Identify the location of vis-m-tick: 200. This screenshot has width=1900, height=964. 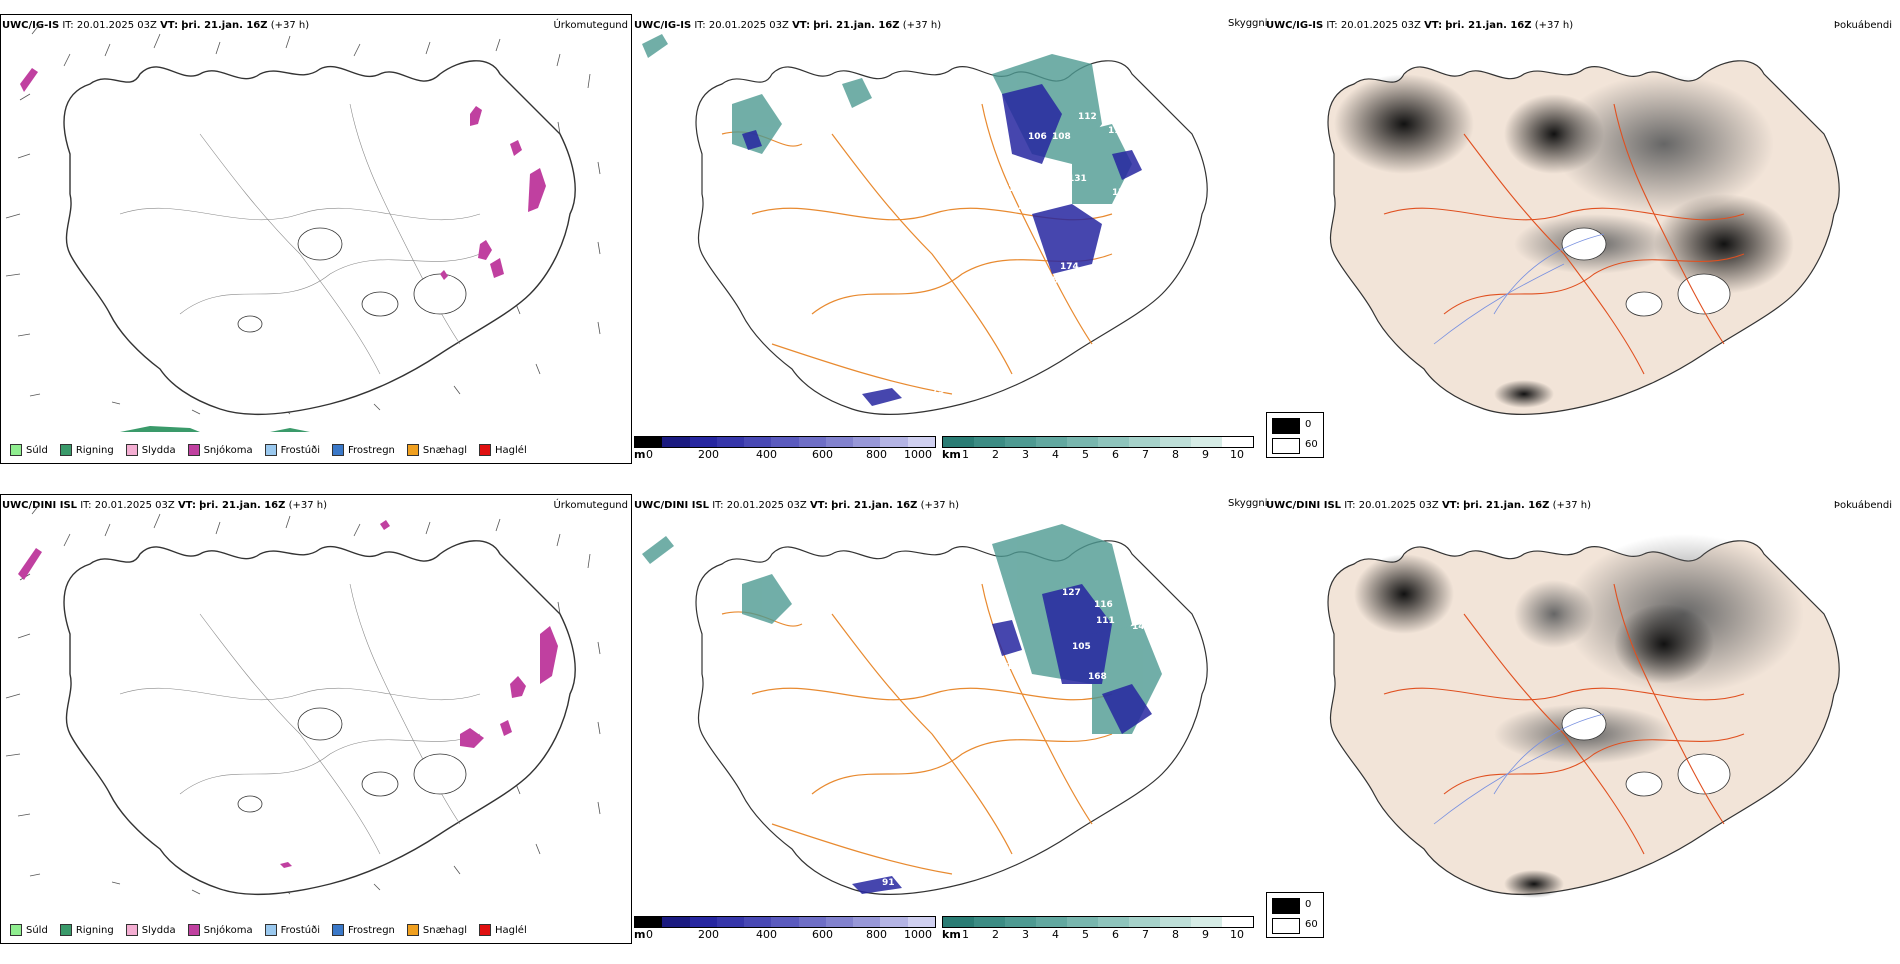
(708, 454).